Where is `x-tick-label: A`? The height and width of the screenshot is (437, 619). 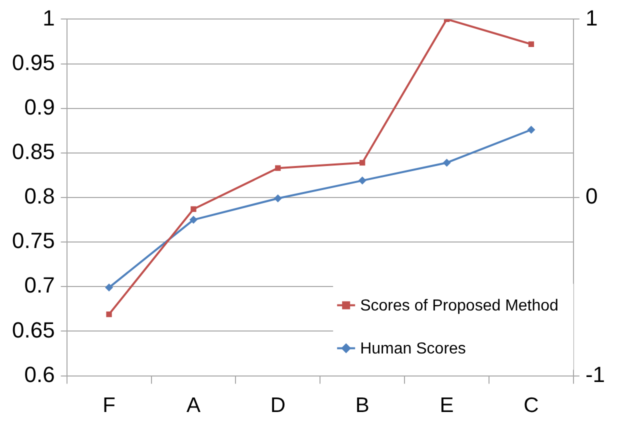
x-tick-label: A is located at coordinates (193, 406).